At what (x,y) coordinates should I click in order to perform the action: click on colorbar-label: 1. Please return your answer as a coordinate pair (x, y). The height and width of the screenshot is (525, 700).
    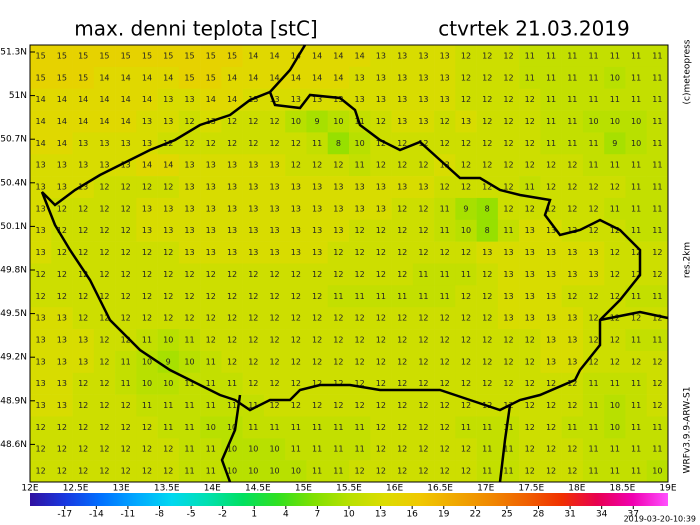
    Looking at the image, I should click on (254, 515).